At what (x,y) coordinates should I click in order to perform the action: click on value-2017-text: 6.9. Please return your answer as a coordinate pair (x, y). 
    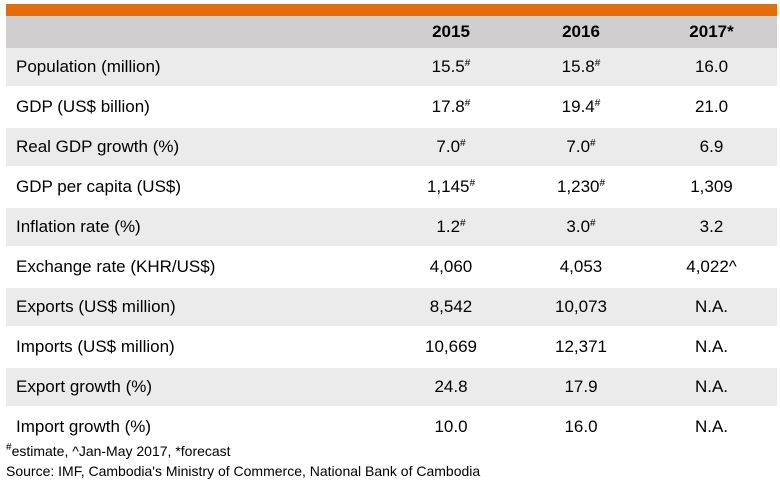
    Looking at the image, I should click on (711, 146).